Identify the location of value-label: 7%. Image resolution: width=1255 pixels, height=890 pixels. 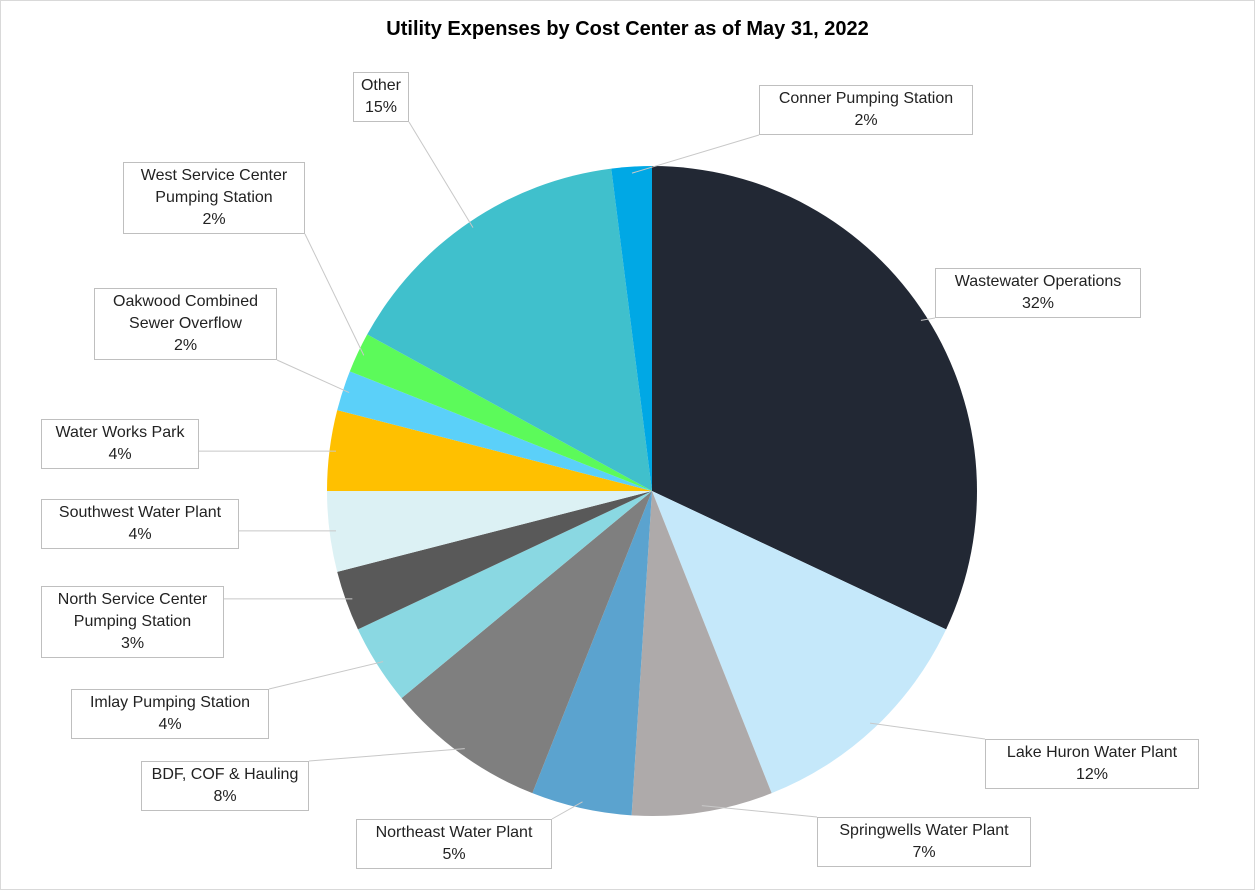
(924, 852).